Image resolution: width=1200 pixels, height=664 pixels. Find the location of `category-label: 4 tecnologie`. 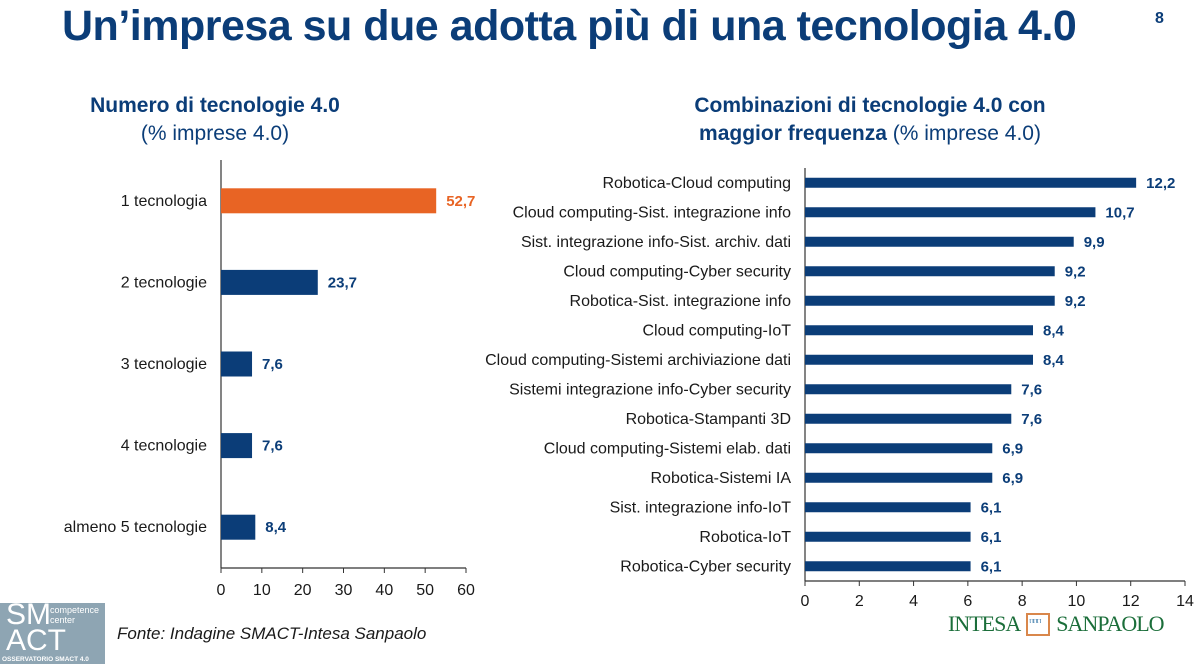

category-label: 4 tecnologie is located at coordinates (164, 446).